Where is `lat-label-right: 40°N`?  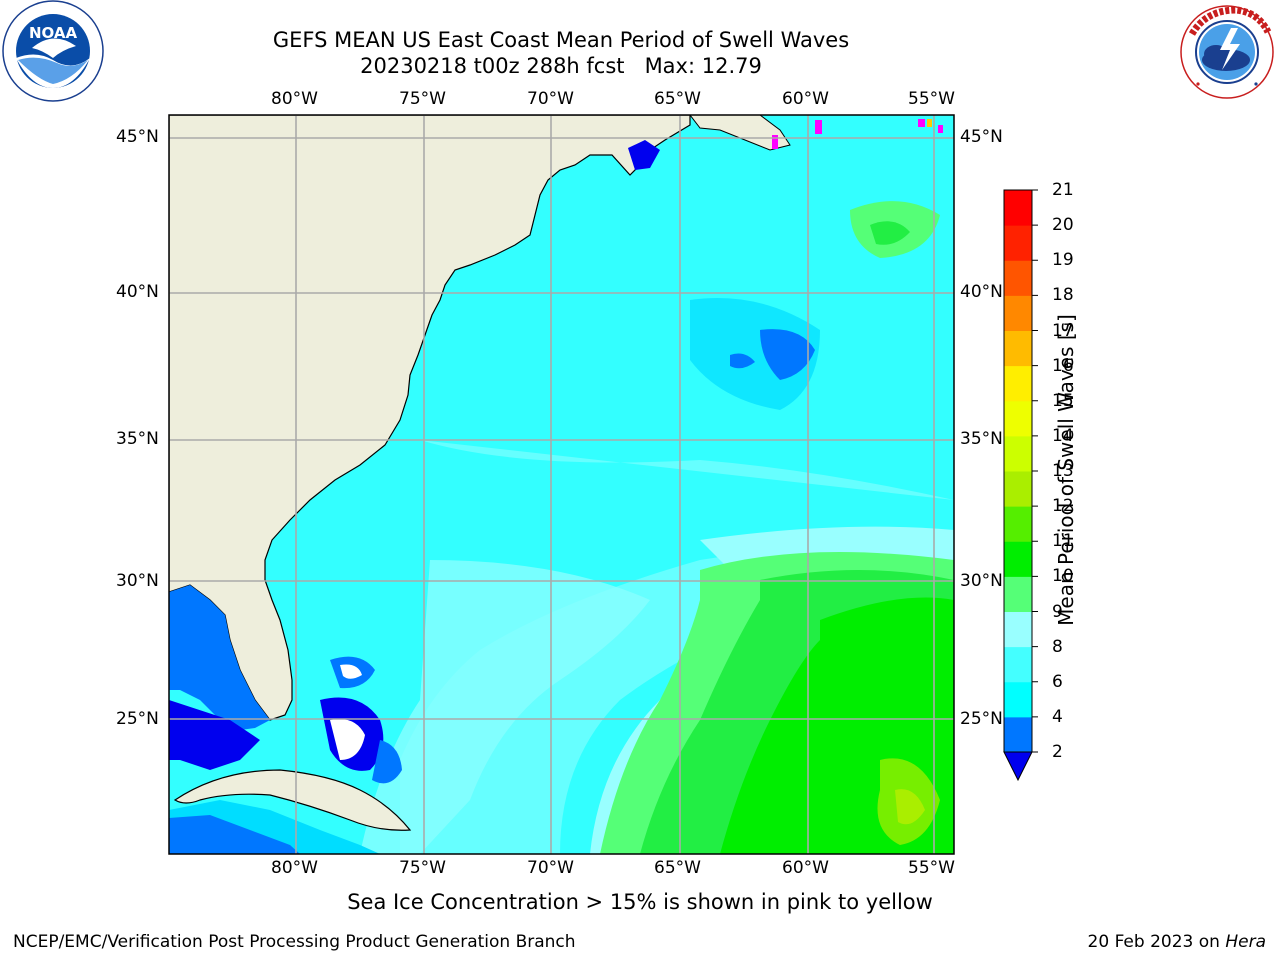
lat-label-right: 40°N is located at coordinates (981, 292).